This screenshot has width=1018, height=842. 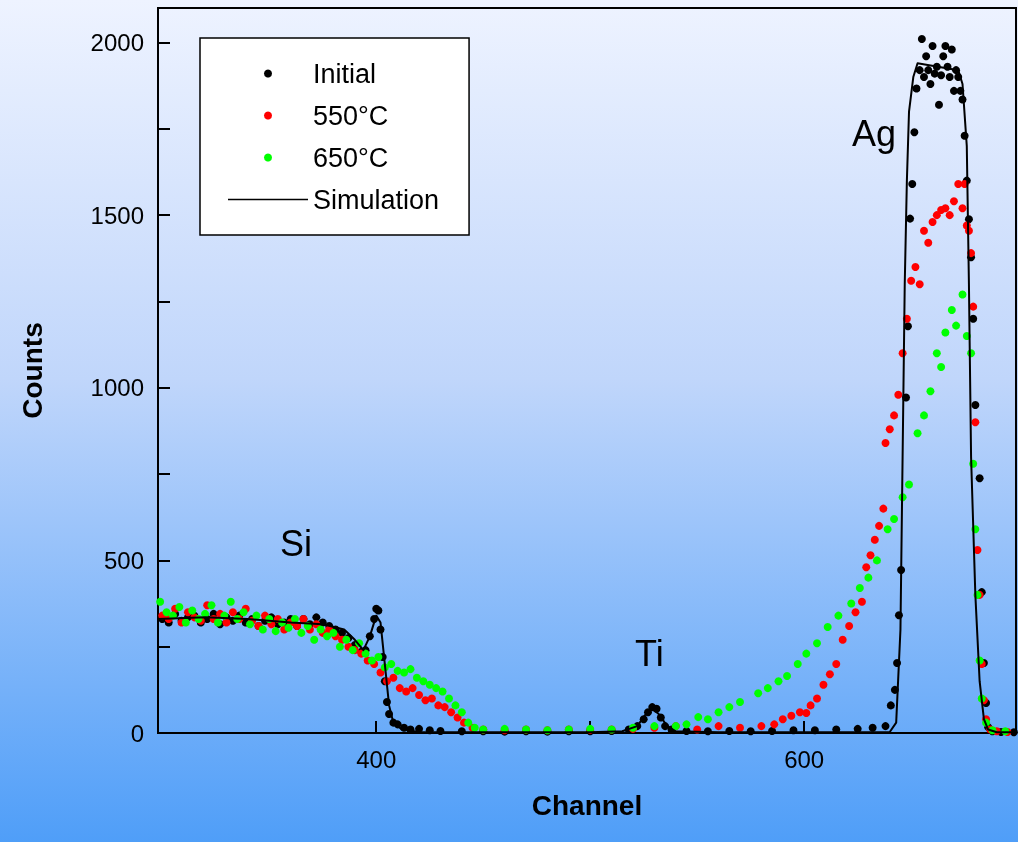 I want to click on x-tick-label: 400, so click(x=376, y=759).